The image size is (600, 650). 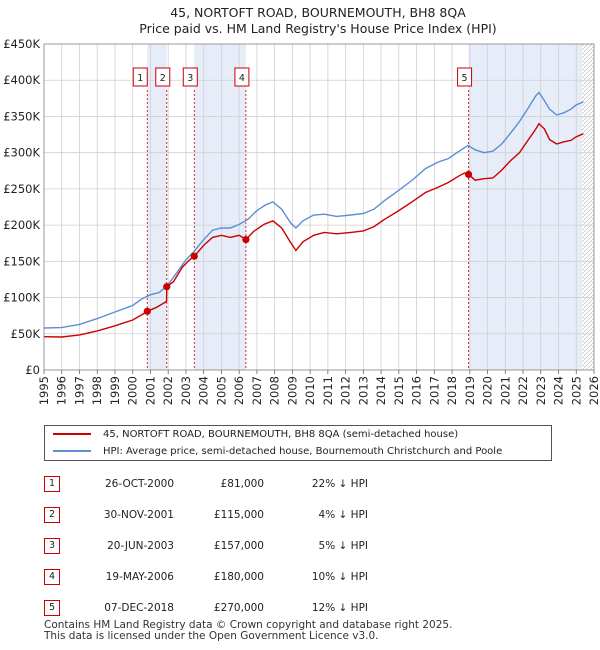 What do you see at coordinates (138, 515) in the screenshot?
I see `sale-date: 30-NOV-2001` at bounding box center [138, 515].